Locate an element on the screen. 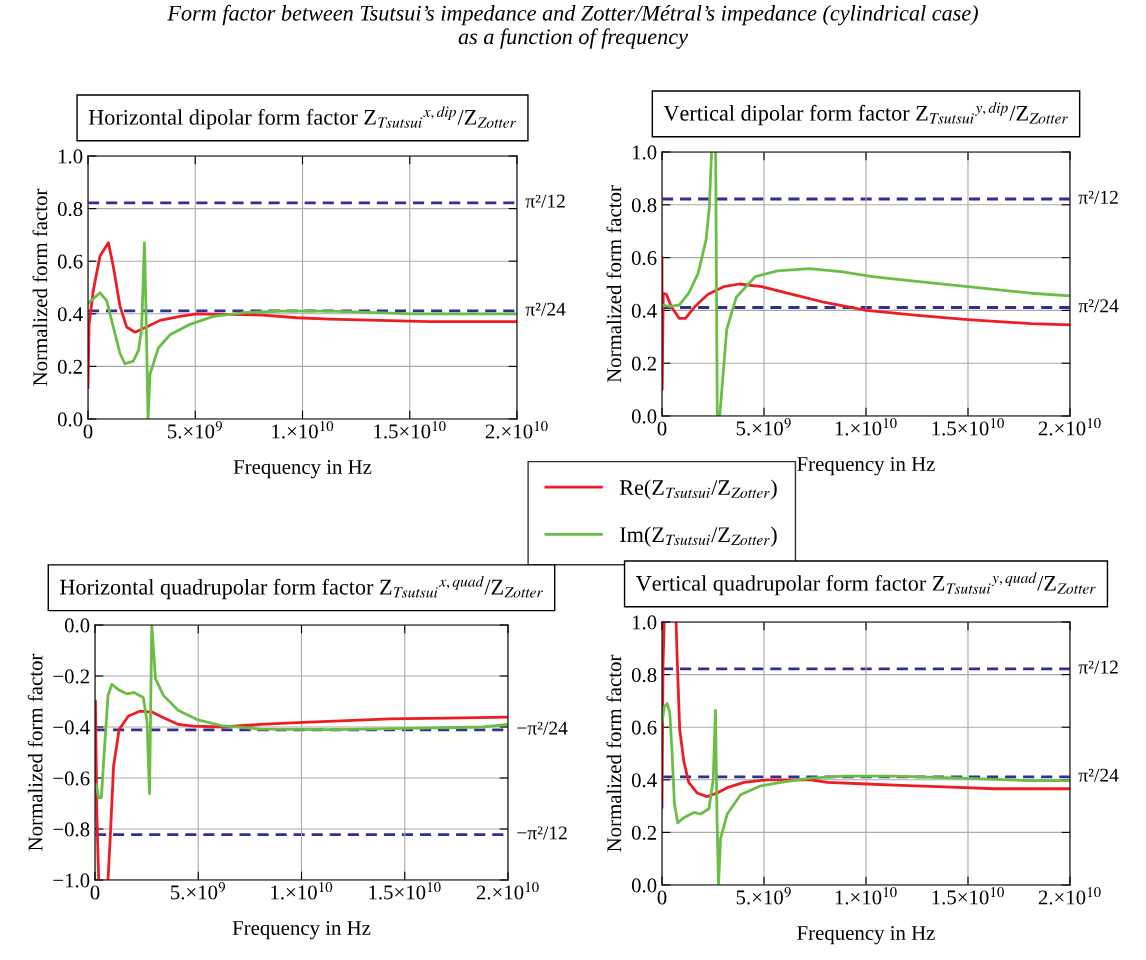  text: Form factor between Tsutsui’s impedance and Zotter/Métral’s impedance (cylindrical case) as a function of frequency is located at coordinates (572, 26).